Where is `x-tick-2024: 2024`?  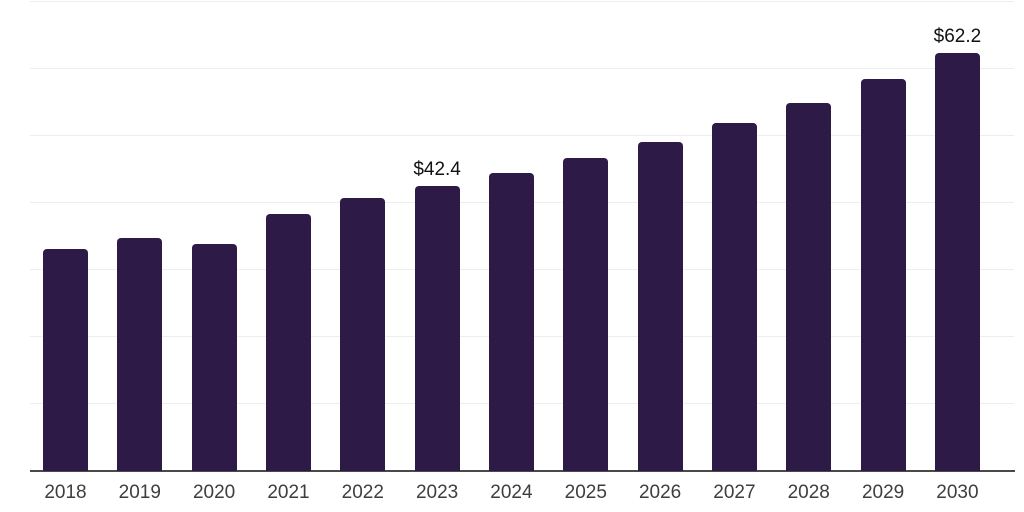
x-tick-2024: 2024 is located at coordinates (511, 492).